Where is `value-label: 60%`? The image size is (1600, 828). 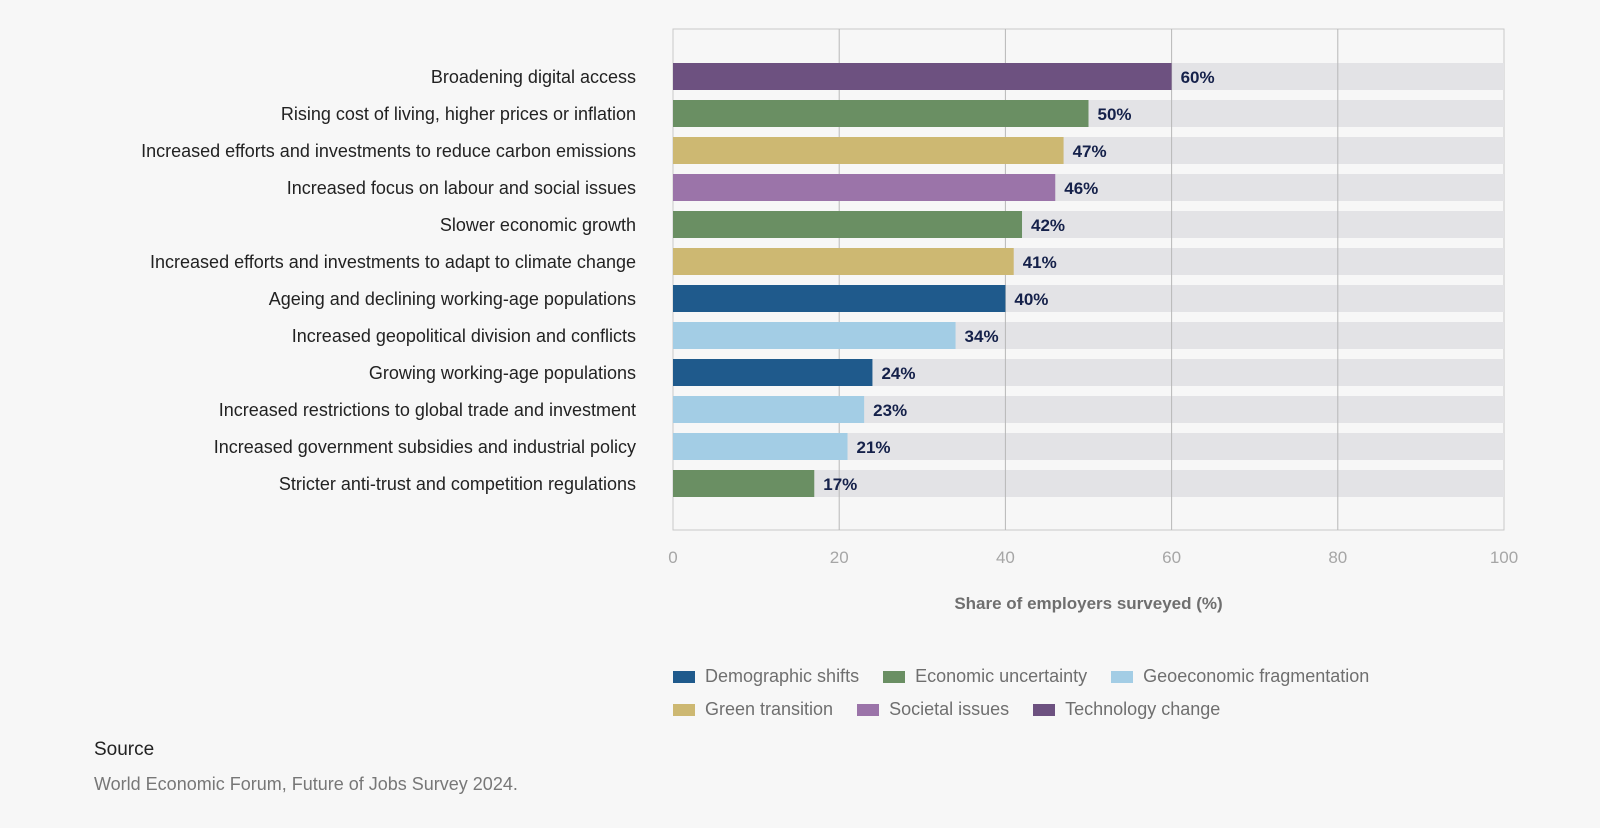
value-label: 60% is located at coordinates (1198, 77).